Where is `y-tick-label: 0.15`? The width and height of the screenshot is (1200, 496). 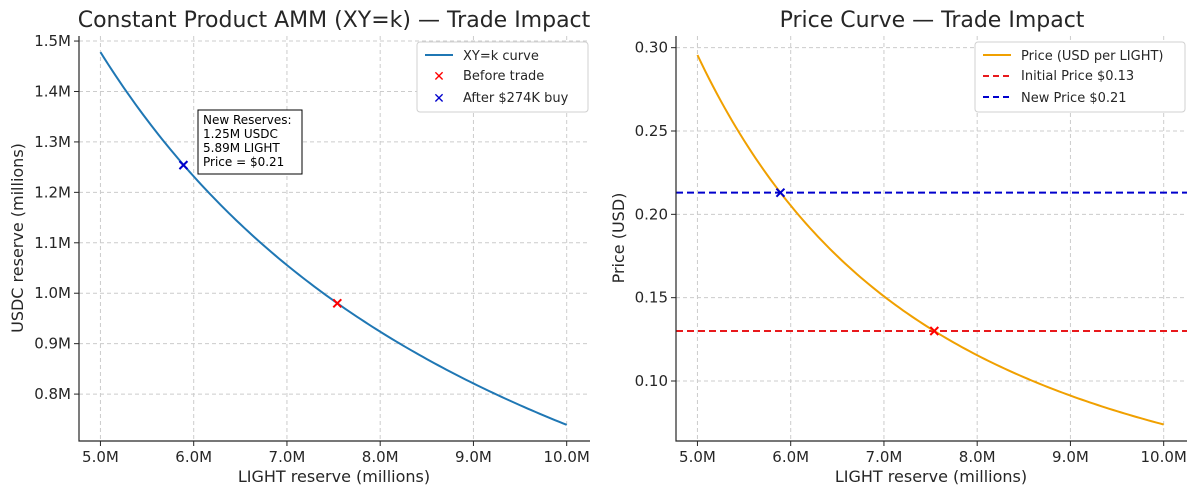
y-tick-label: 0.15 is located at coordinates (651, 298).